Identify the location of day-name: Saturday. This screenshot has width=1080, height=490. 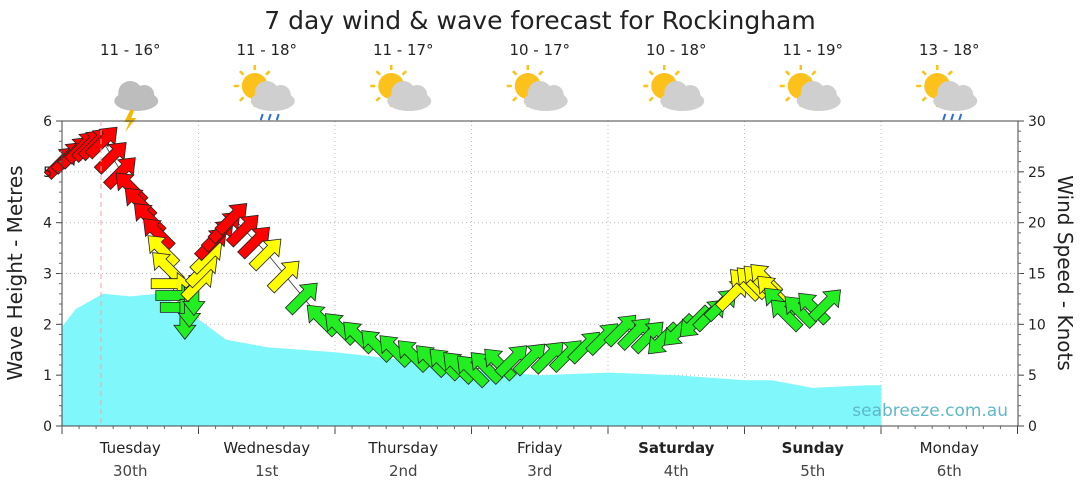
(676, 448).